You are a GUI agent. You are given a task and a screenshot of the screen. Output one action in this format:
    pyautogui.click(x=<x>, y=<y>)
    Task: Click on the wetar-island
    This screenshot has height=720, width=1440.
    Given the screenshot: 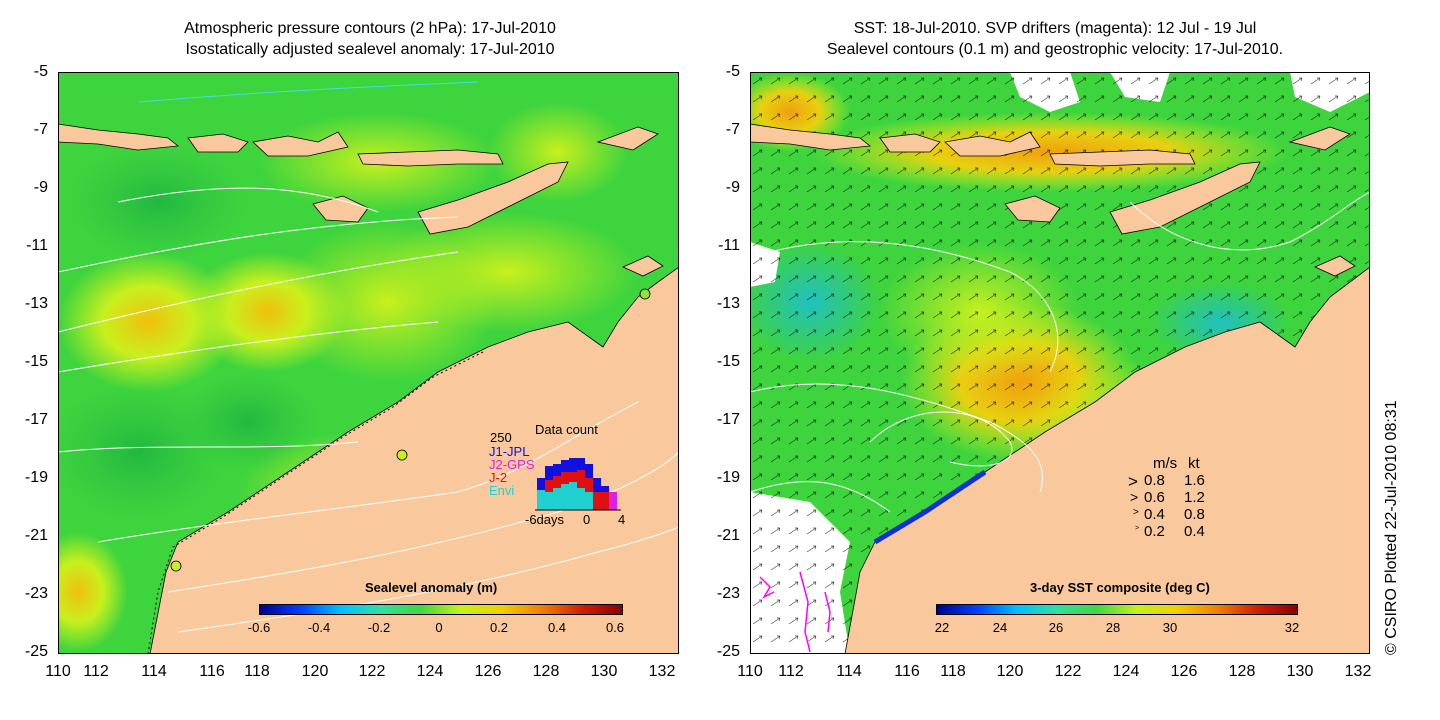 What is the action you would take?
    pyautogui.click(x=1319, y=138)
    